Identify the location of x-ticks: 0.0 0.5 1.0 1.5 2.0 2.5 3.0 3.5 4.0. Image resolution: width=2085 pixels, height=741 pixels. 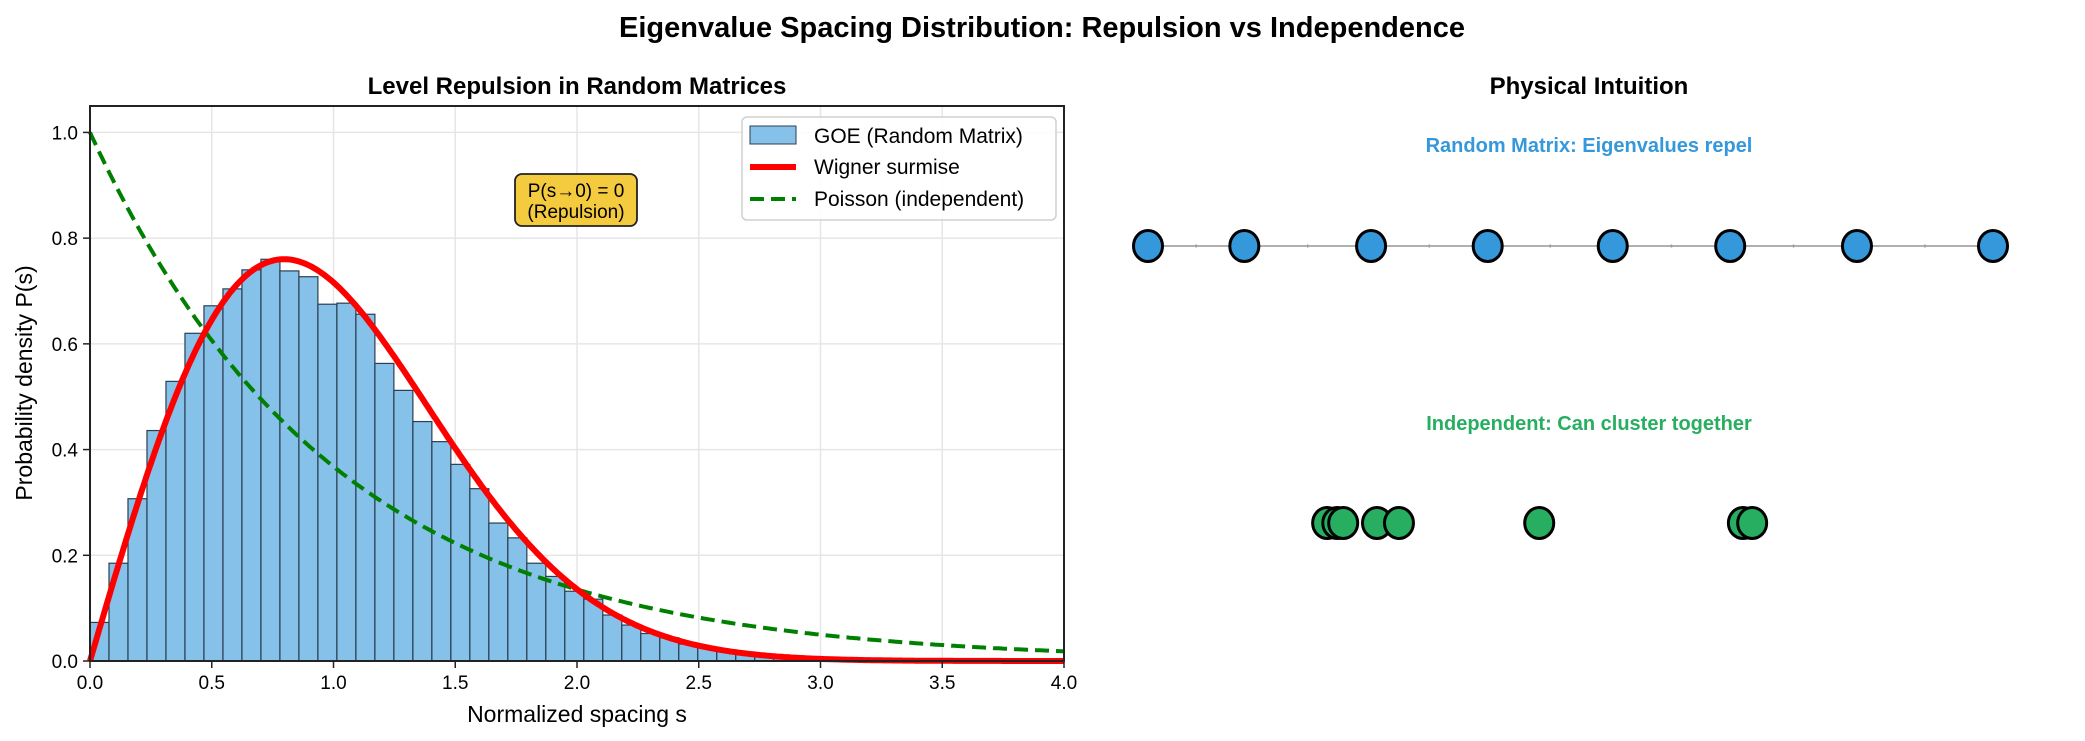
(577, 677).